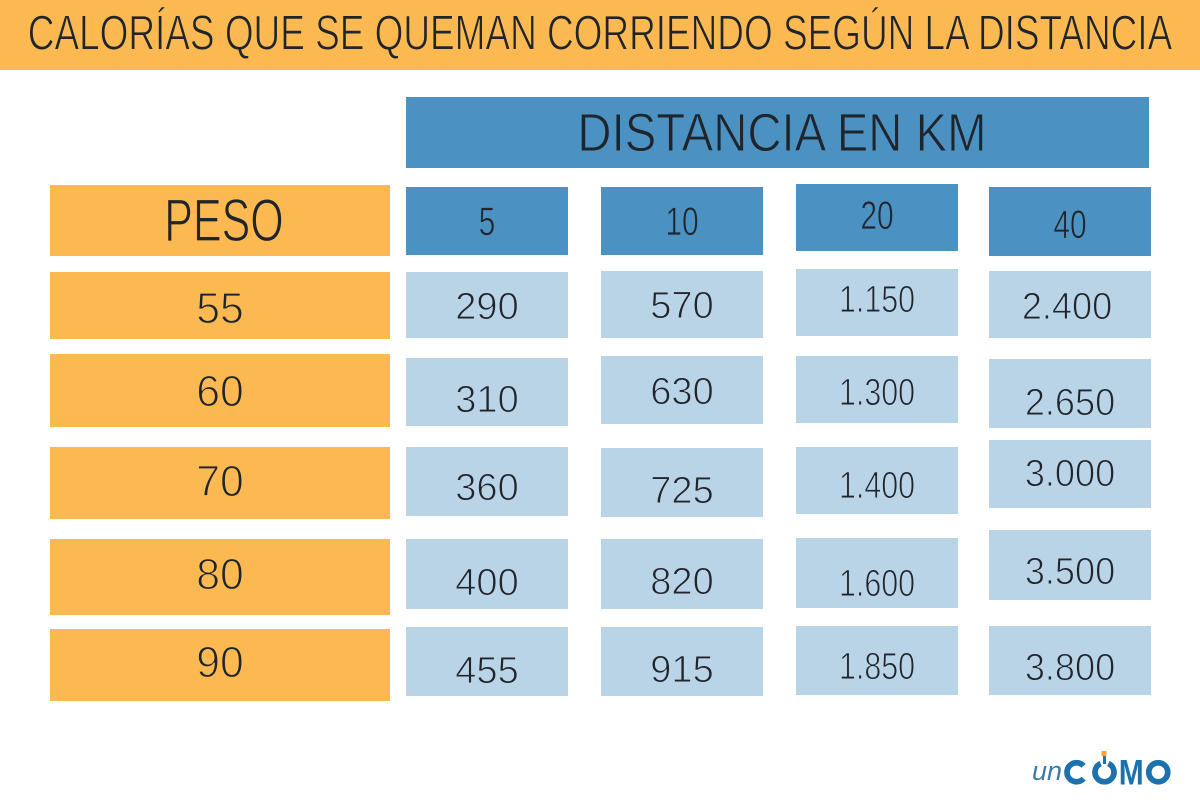 This screenshot has width=1200, height=800. Describe the element at coordinates (1131, 773) in the screenshot. I see `svg-text: M` at that location.